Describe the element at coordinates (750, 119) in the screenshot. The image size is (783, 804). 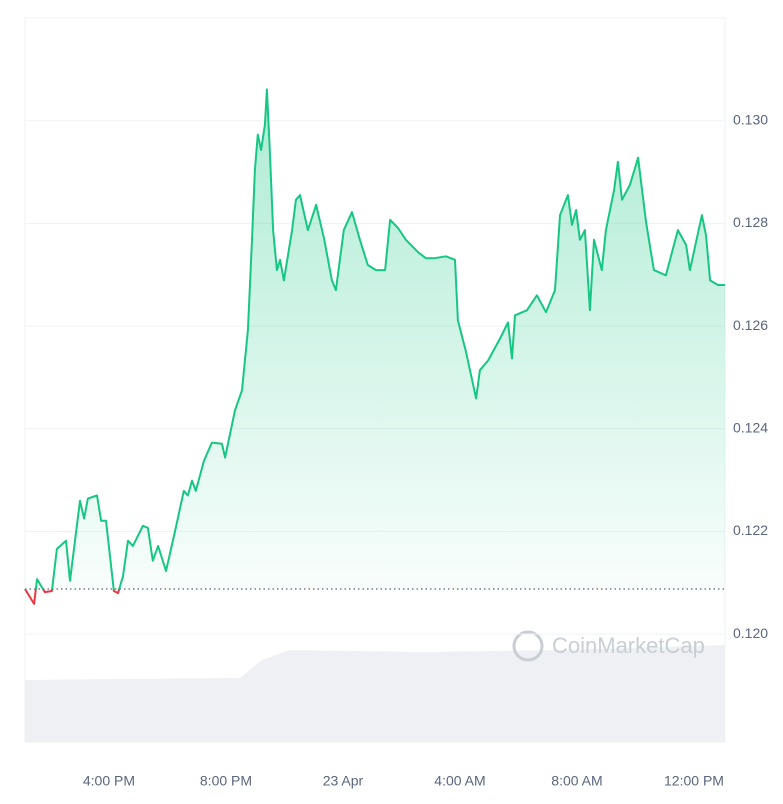
I see `y-tick-label: 0.130` at that location.